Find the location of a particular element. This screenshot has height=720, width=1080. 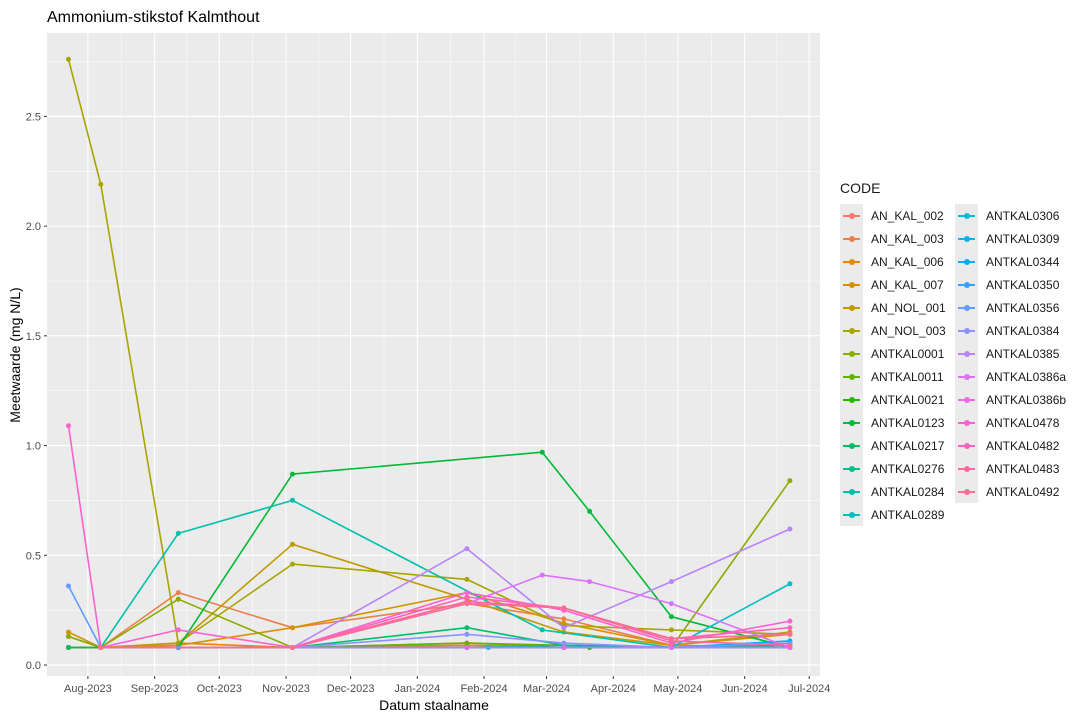

legend-item: ANTKAL0386b is located at coordinates (1012, 399).